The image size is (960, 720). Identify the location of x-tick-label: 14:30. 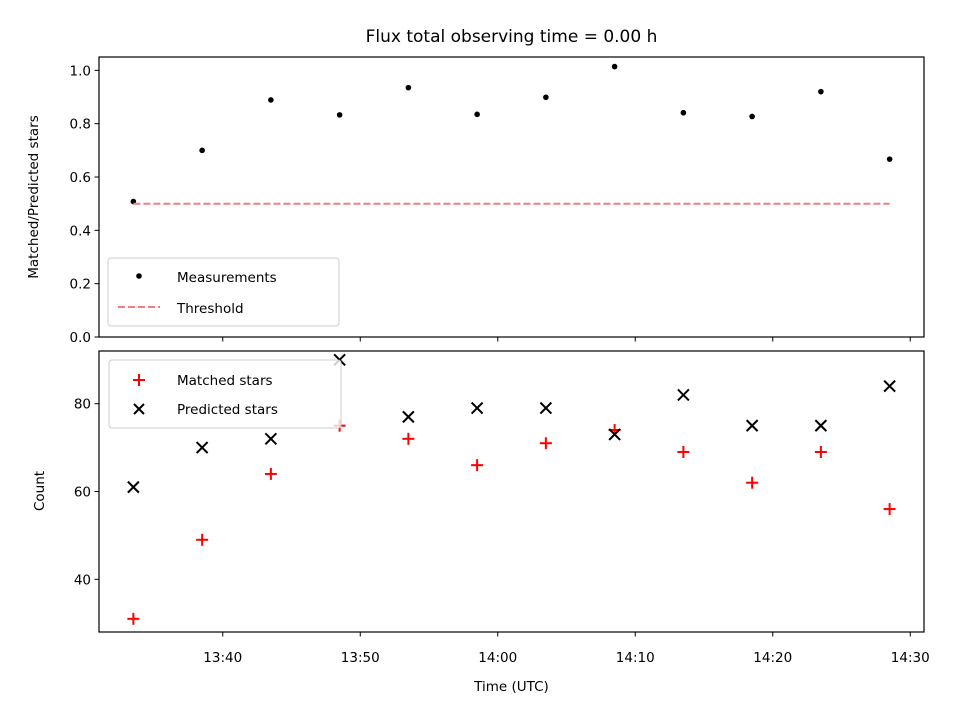
(910, 658).